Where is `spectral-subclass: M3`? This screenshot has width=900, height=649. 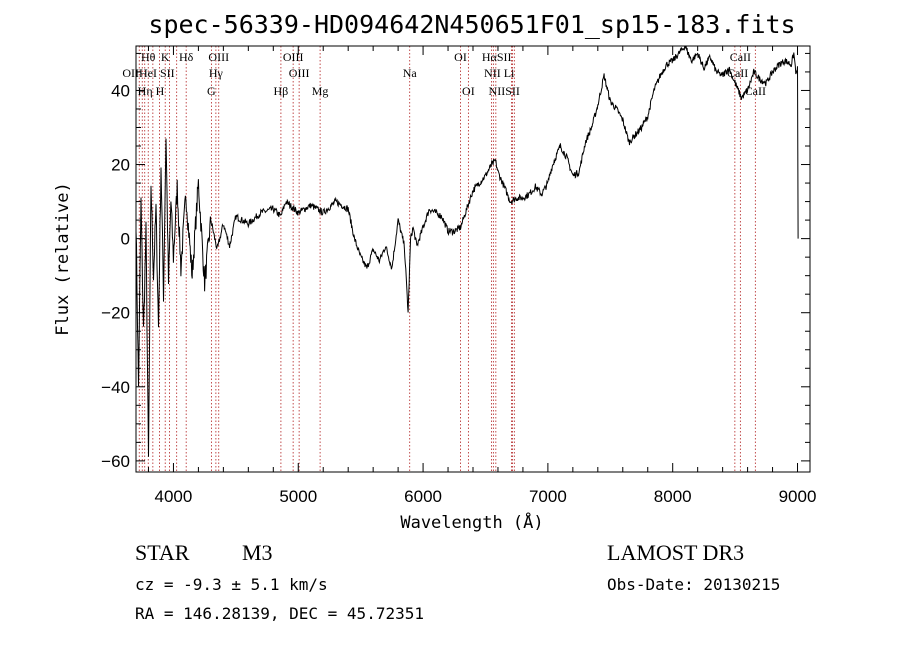
spectral-subclass: M3 is located at coordinates (257, 552).